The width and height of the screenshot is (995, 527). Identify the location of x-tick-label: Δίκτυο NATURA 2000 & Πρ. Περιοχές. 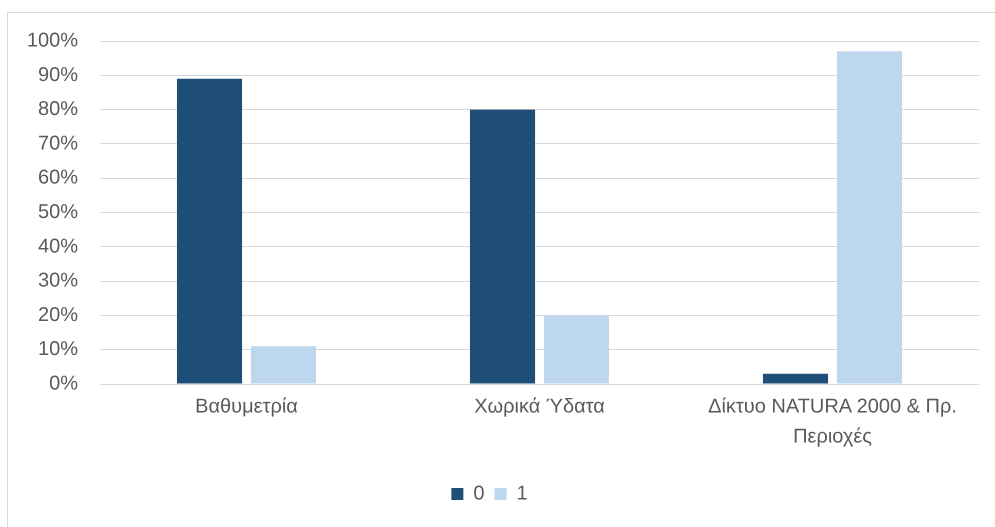
(832, 422).